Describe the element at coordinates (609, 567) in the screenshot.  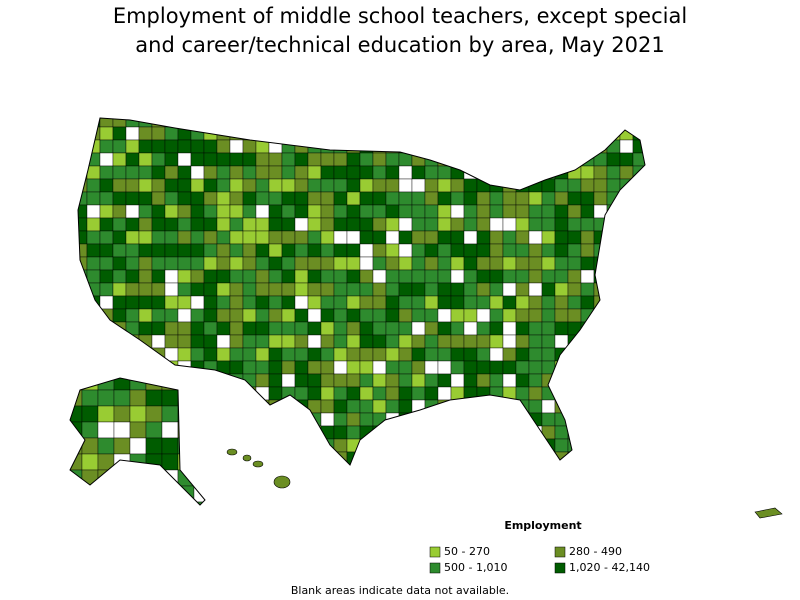
I see `legend-label: 1,020 - 42,140` at that location.